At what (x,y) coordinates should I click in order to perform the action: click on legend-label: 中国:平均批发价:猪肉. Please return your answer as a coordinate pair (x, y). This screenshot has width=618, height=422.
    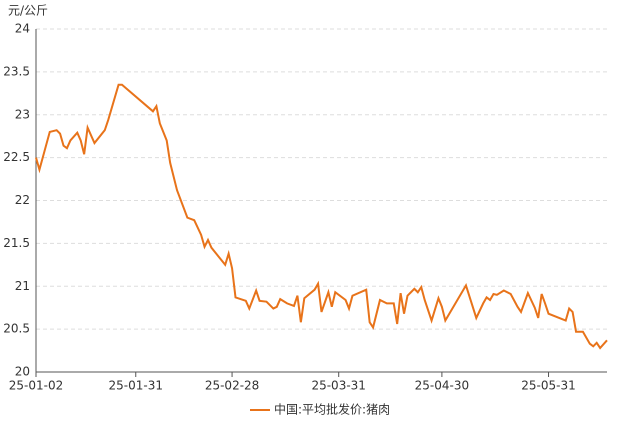
    Looking at the image, I should click on (332, 409).